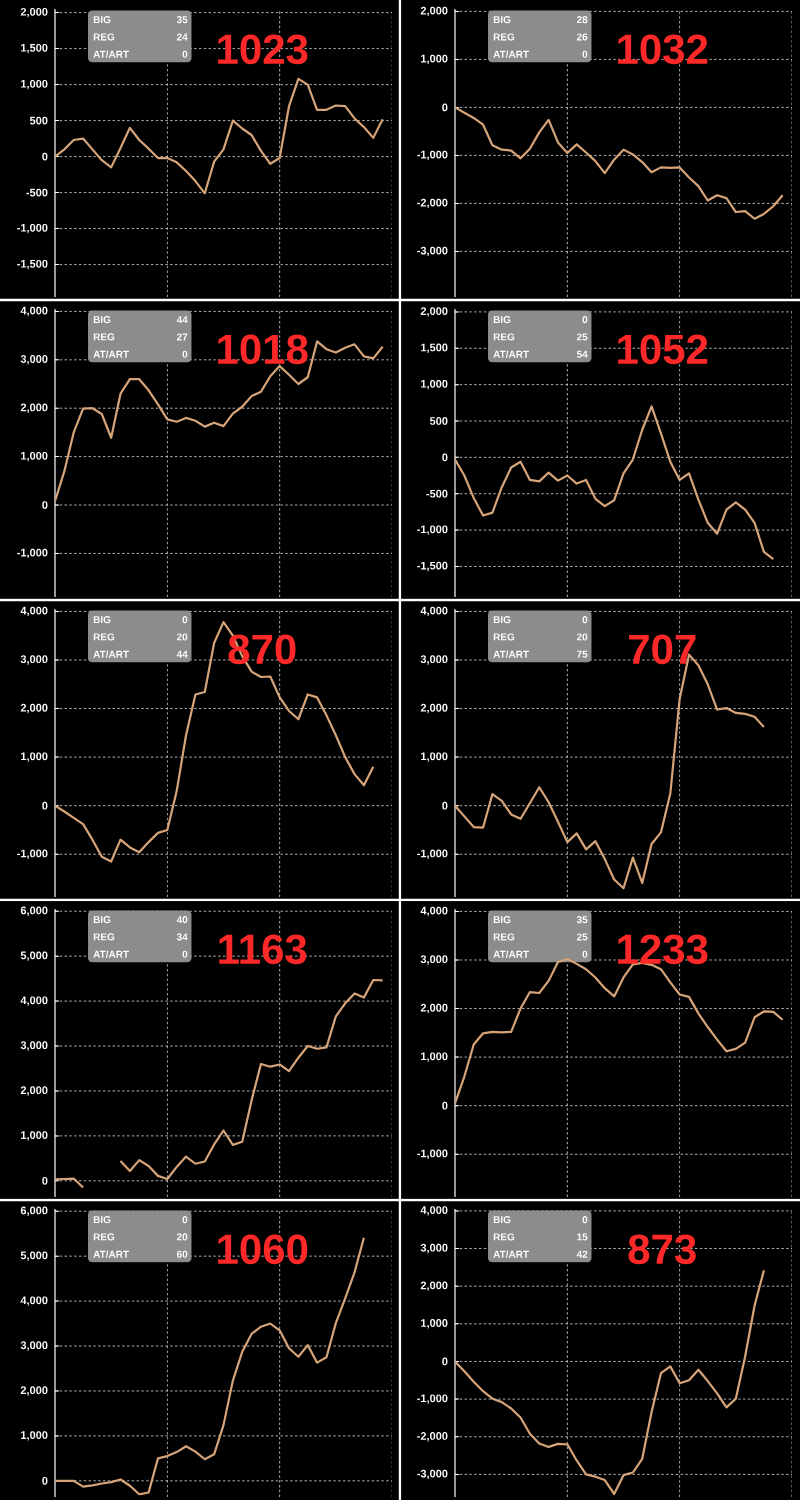 This screenshot has height=1500, width=800. Describe the element at coordinates (263, 1249) in the screenshot. I see `chart-title: 1060` at that location.